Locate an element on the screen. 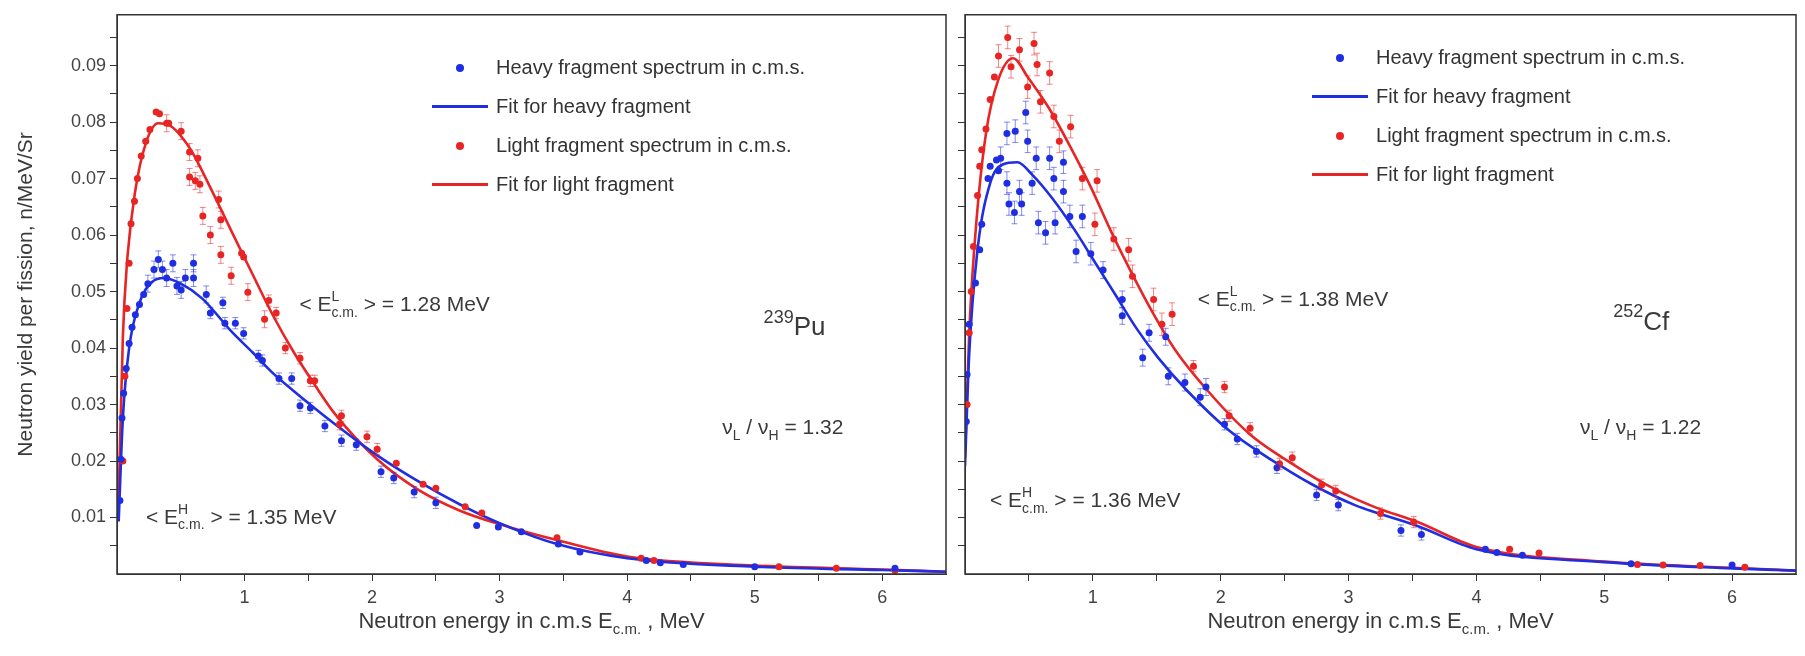  y-tick-label: 0.01 is located at coordinates (88, 516).